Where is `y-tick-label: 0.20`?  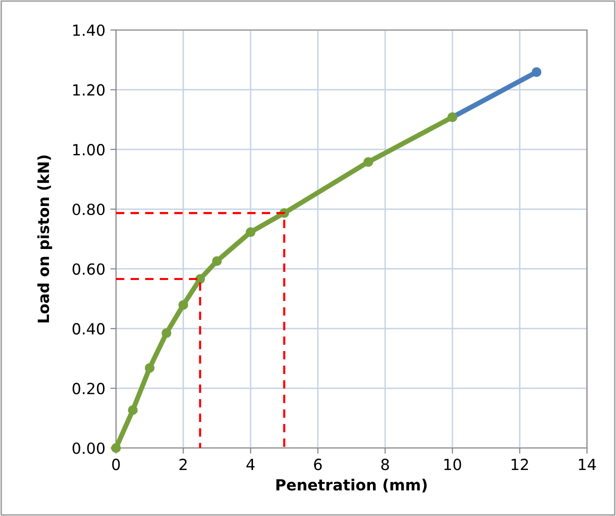 y-tick-label: 0.20 is located at coordinates (88, 388).